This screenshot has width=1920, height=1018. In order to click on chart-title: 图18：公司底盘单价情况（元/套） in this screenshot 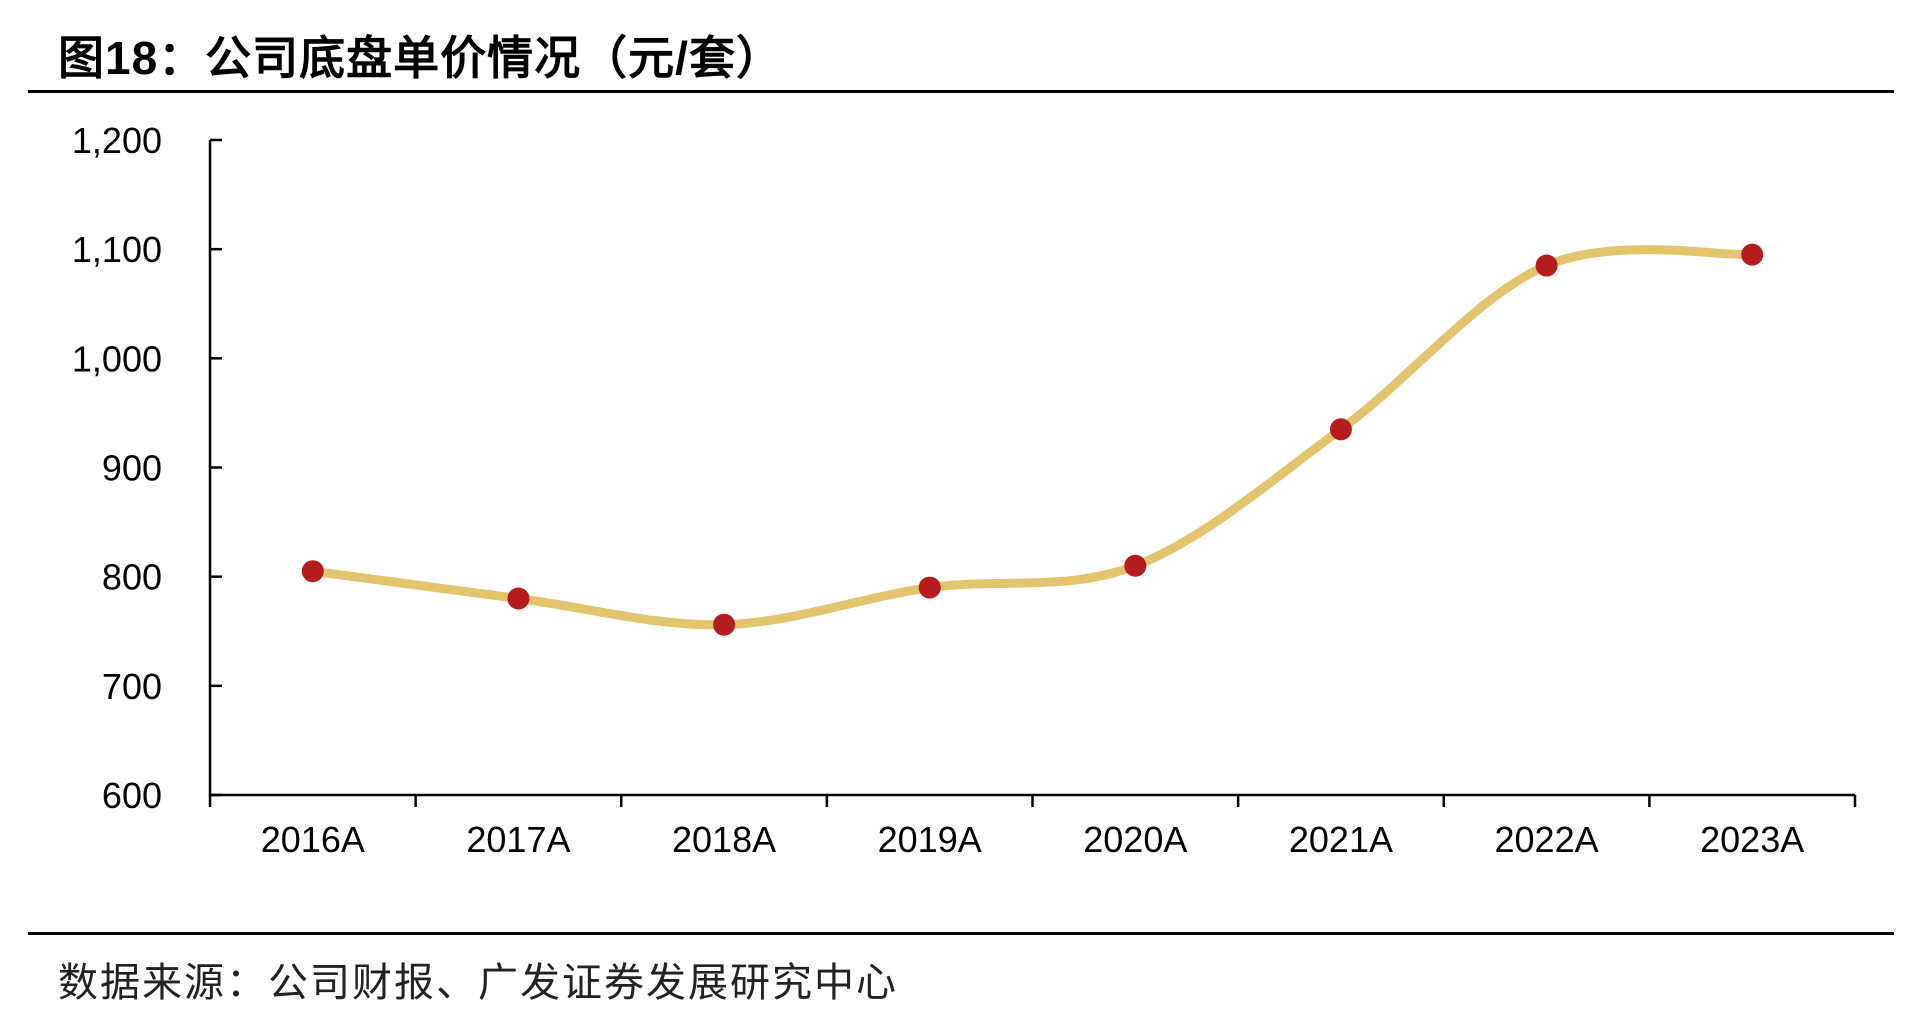, I will do `click(420, 58)`.